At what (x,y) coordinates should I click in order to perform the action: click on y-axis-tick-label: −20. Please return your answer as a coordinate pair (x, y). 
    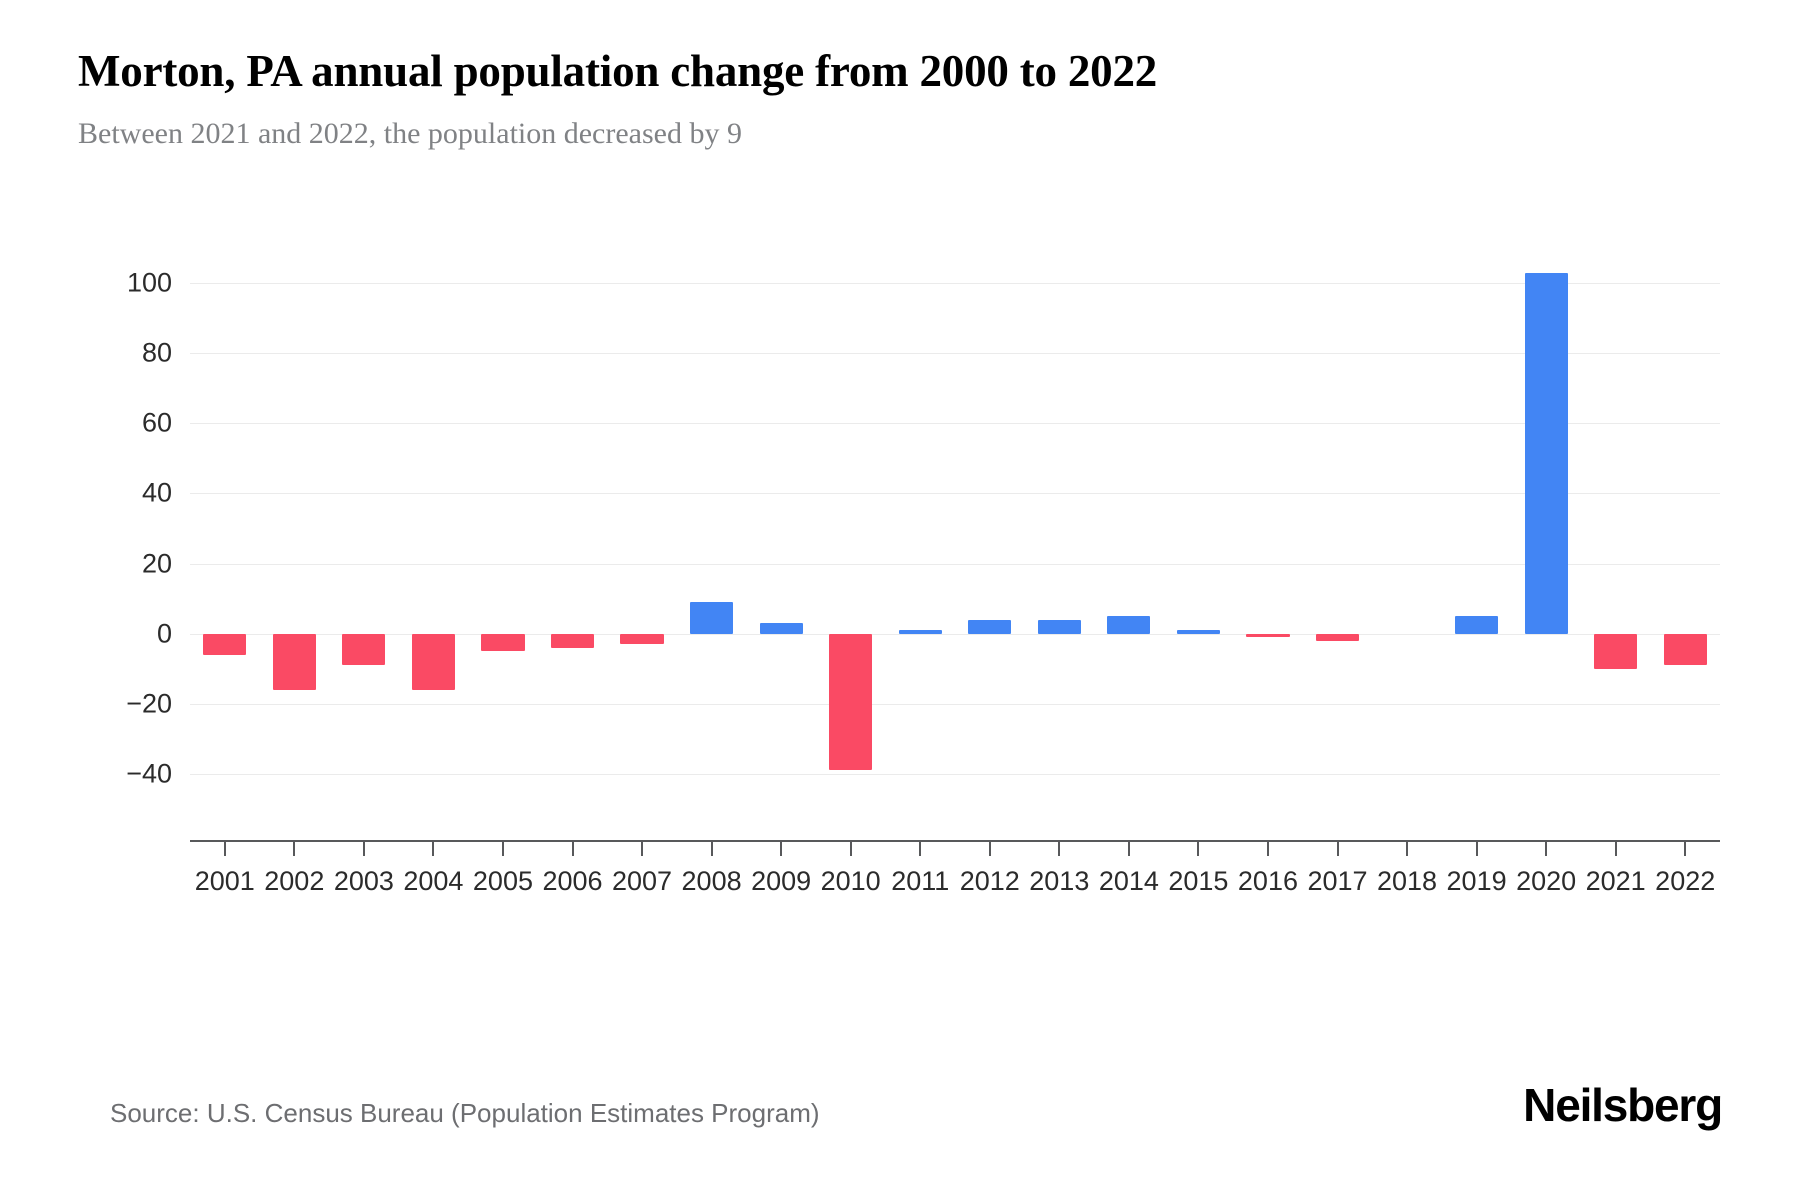
    Looking at the image, I should click on (149, 703).